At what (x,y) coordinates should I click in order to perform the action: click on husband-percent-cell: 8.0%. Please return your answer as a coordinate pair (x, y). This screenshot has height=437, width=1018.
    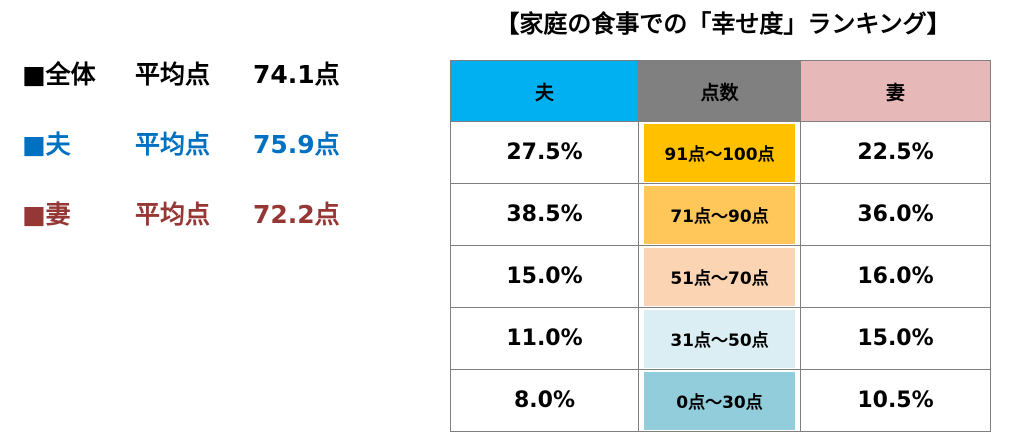
    Looking at the image, I should click on (544, 400).